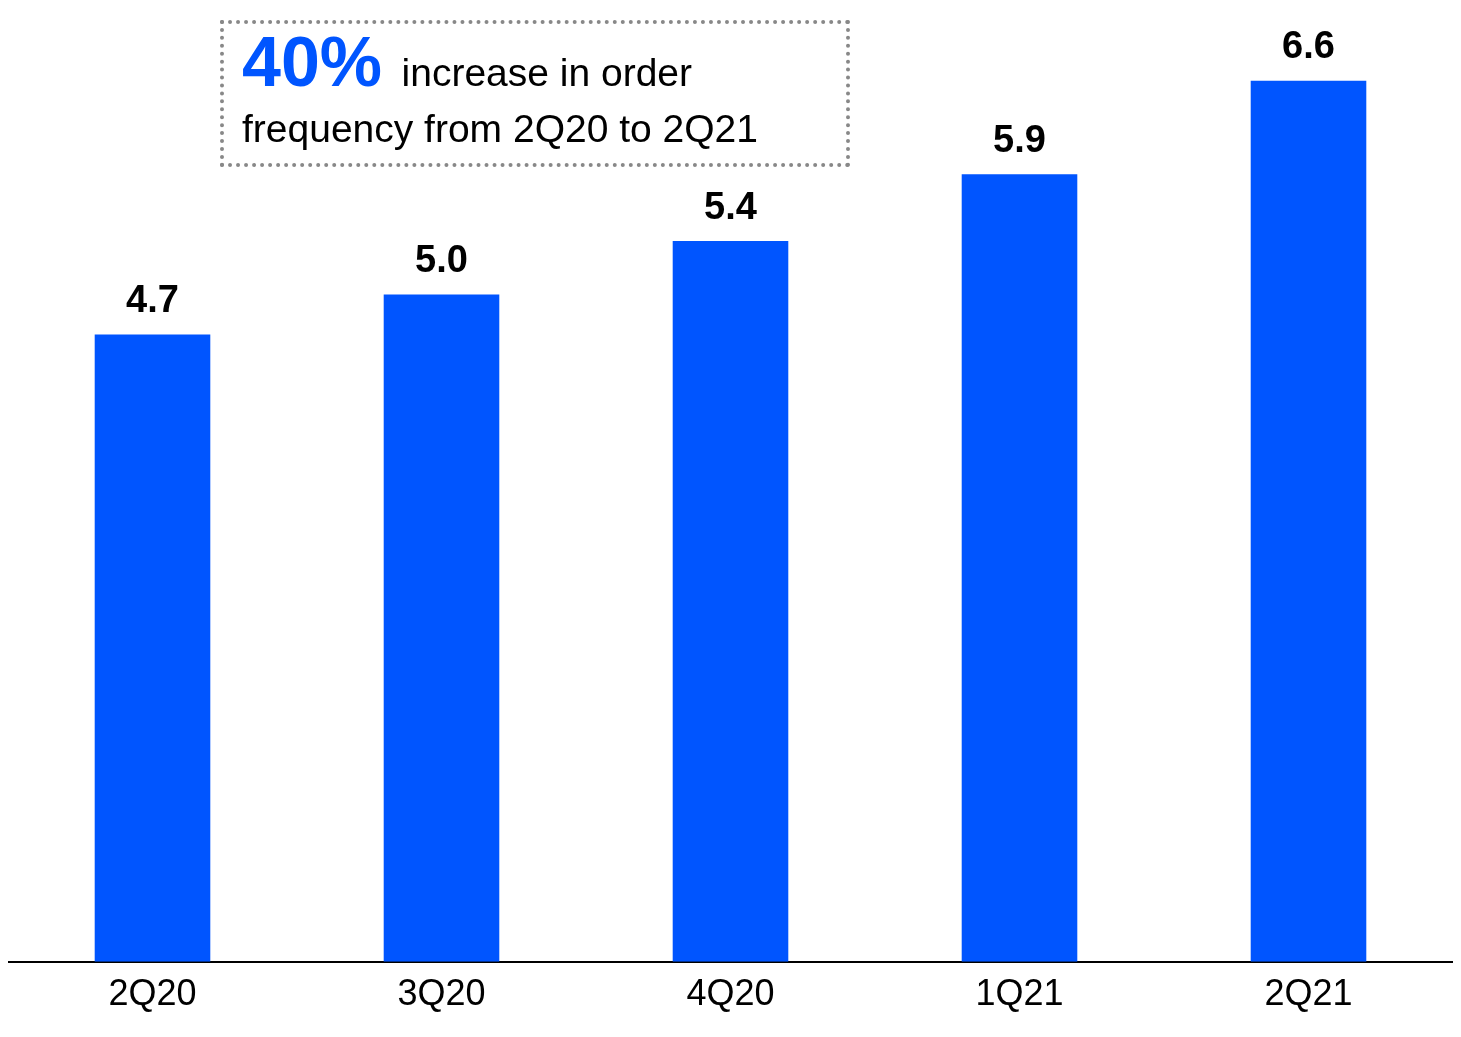 The height and width of the screenshot is (1037, 1461). I want to click on data-label: 5.9, so click(1019, 138).